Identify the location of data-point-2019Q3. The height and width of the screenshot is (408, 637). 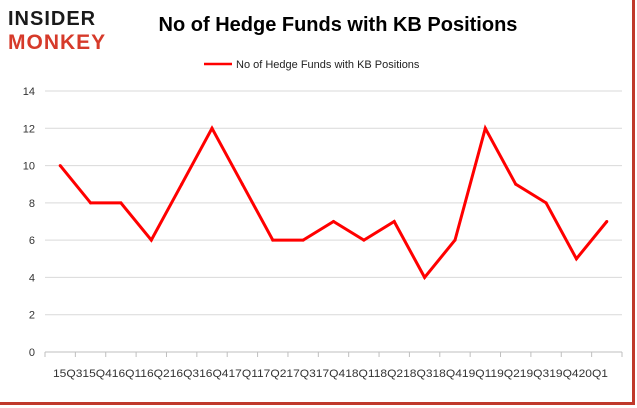
(546, 203).